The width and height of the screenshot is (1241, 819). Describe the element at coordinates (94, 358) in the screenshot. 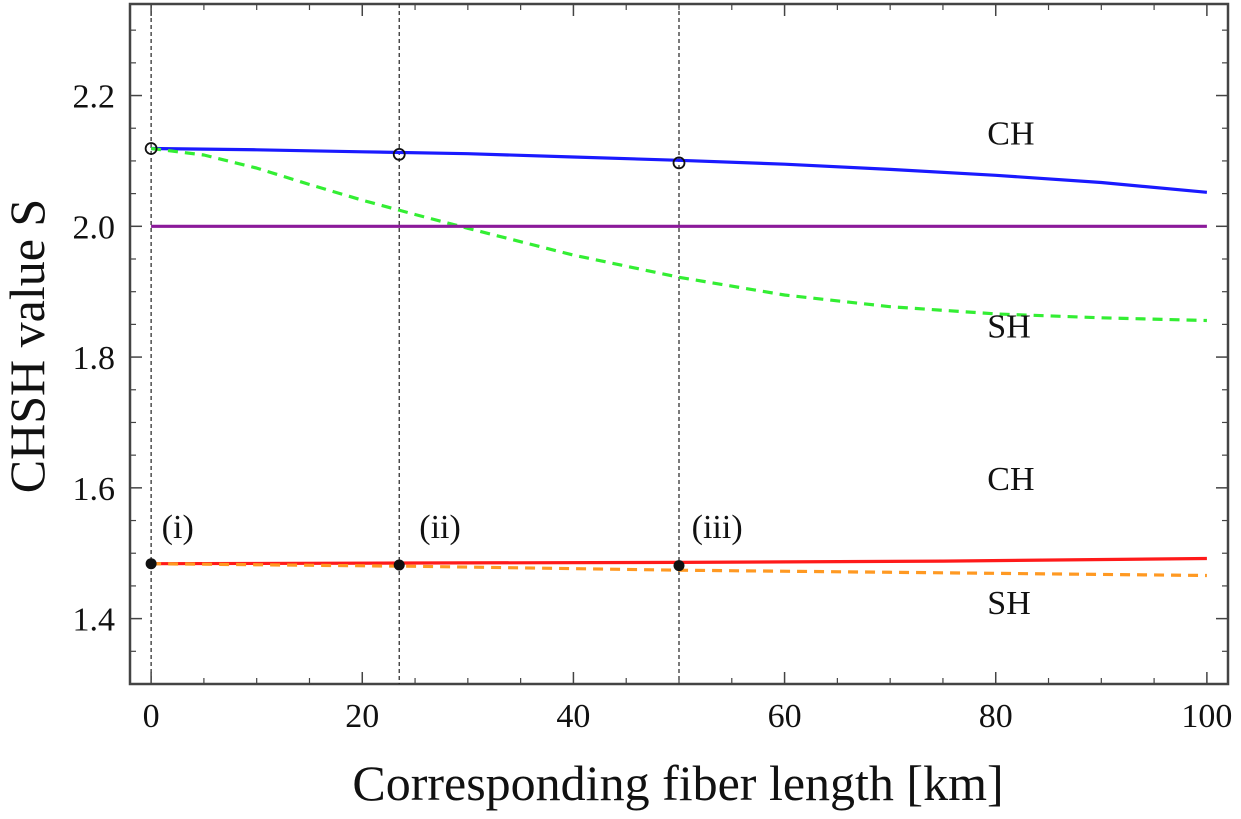

I see `y-tick-label-2: 1.8` at that location.